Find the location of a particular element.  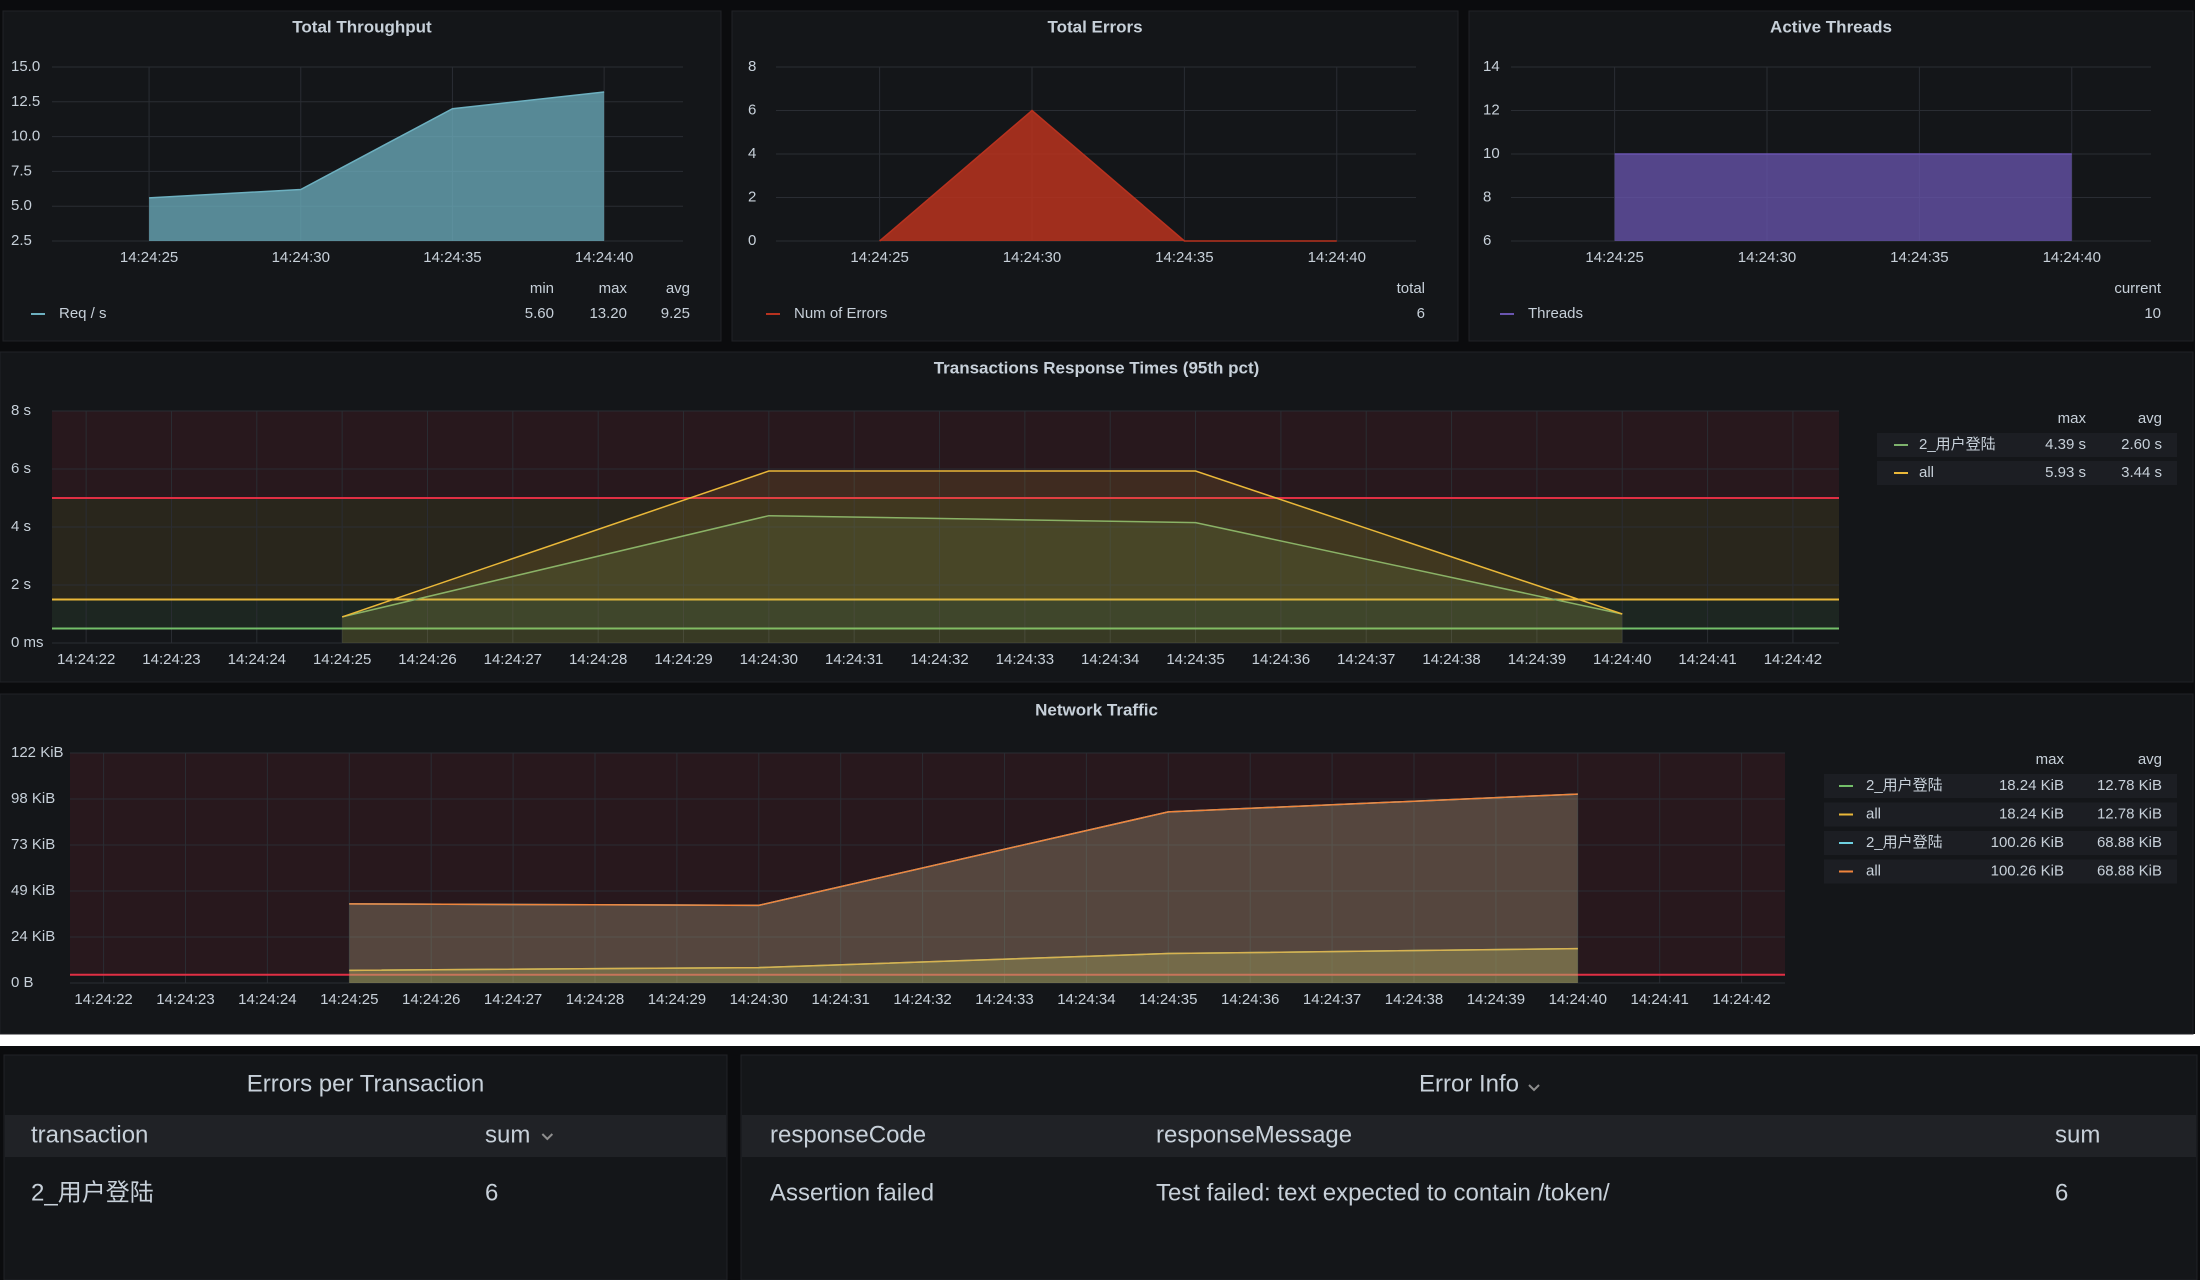

table-panel is located at coordinates (365, 1167).